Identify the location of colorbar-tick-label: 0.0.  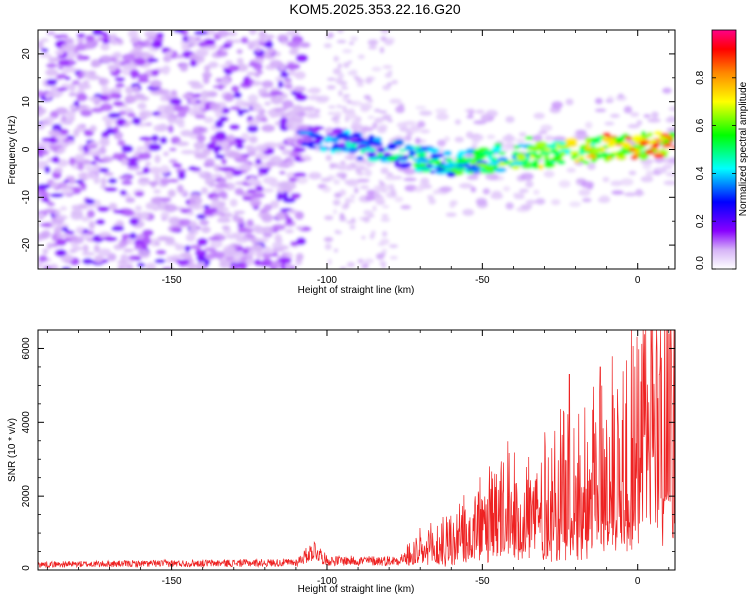
(700, 263).